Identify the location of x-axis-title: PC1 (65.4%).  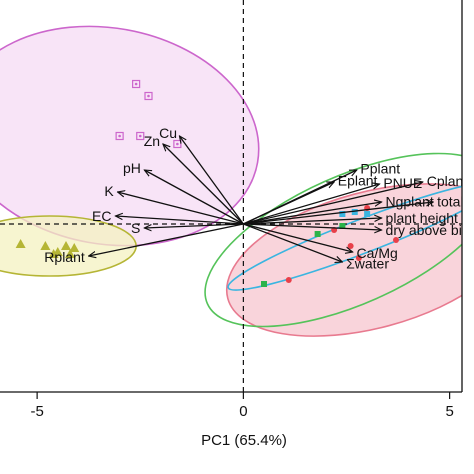
(244, 440).